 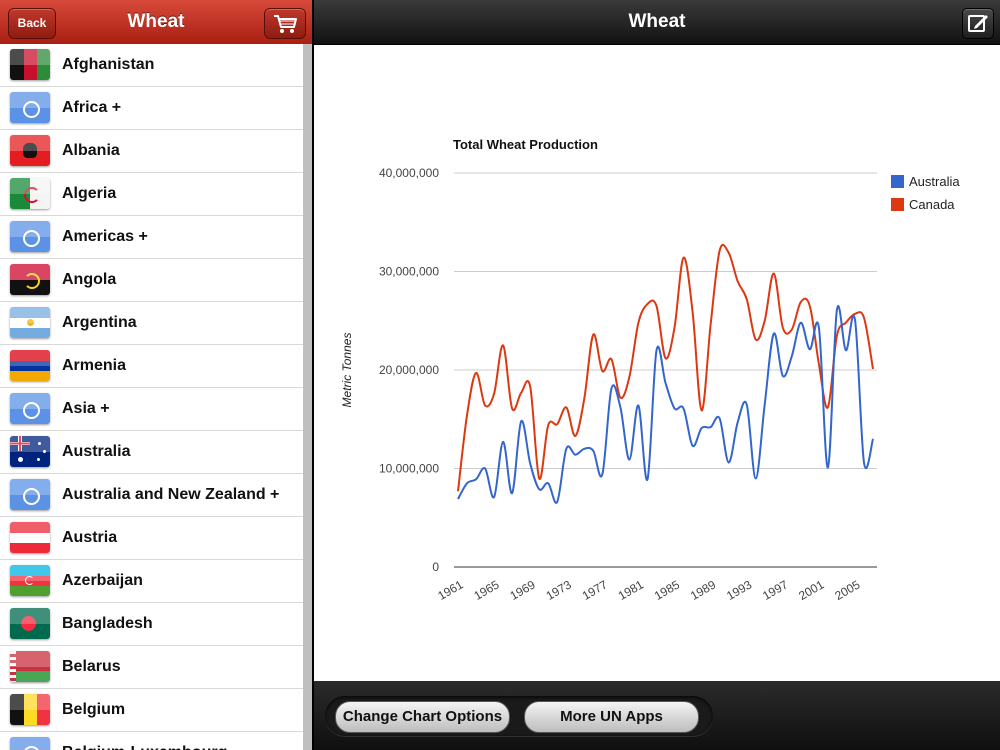 What do you see at coordinates (525, 144) in the screenshot?
I see `chart-title: Total Wheat Production` at bounding box center [525, 144].